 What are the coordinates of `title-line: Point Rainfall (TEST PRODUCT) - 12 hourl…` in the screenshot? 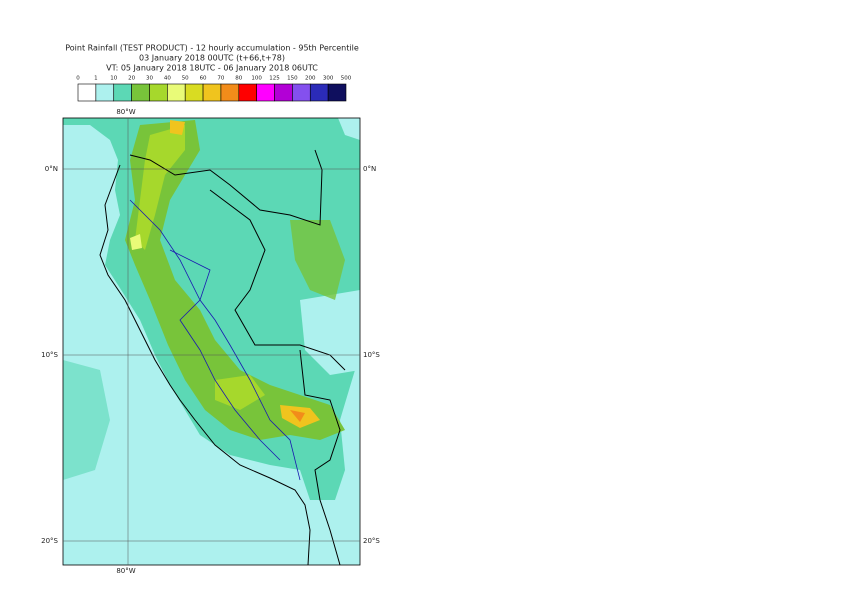 It's located at (212, 48).